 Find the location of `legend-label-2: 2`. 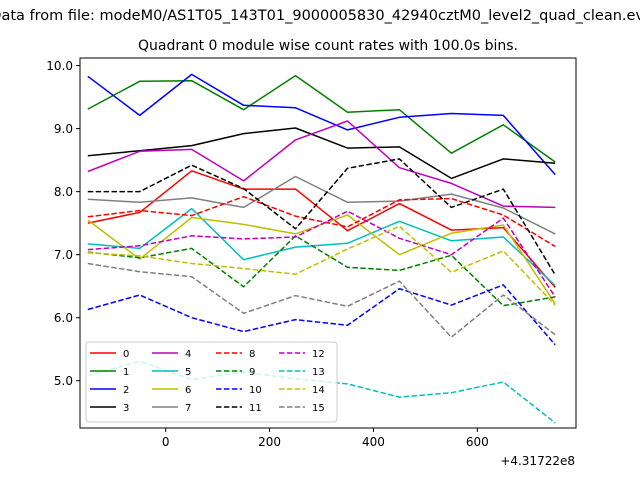

legend-label-2: 2 is located at coordinates (126, 390).